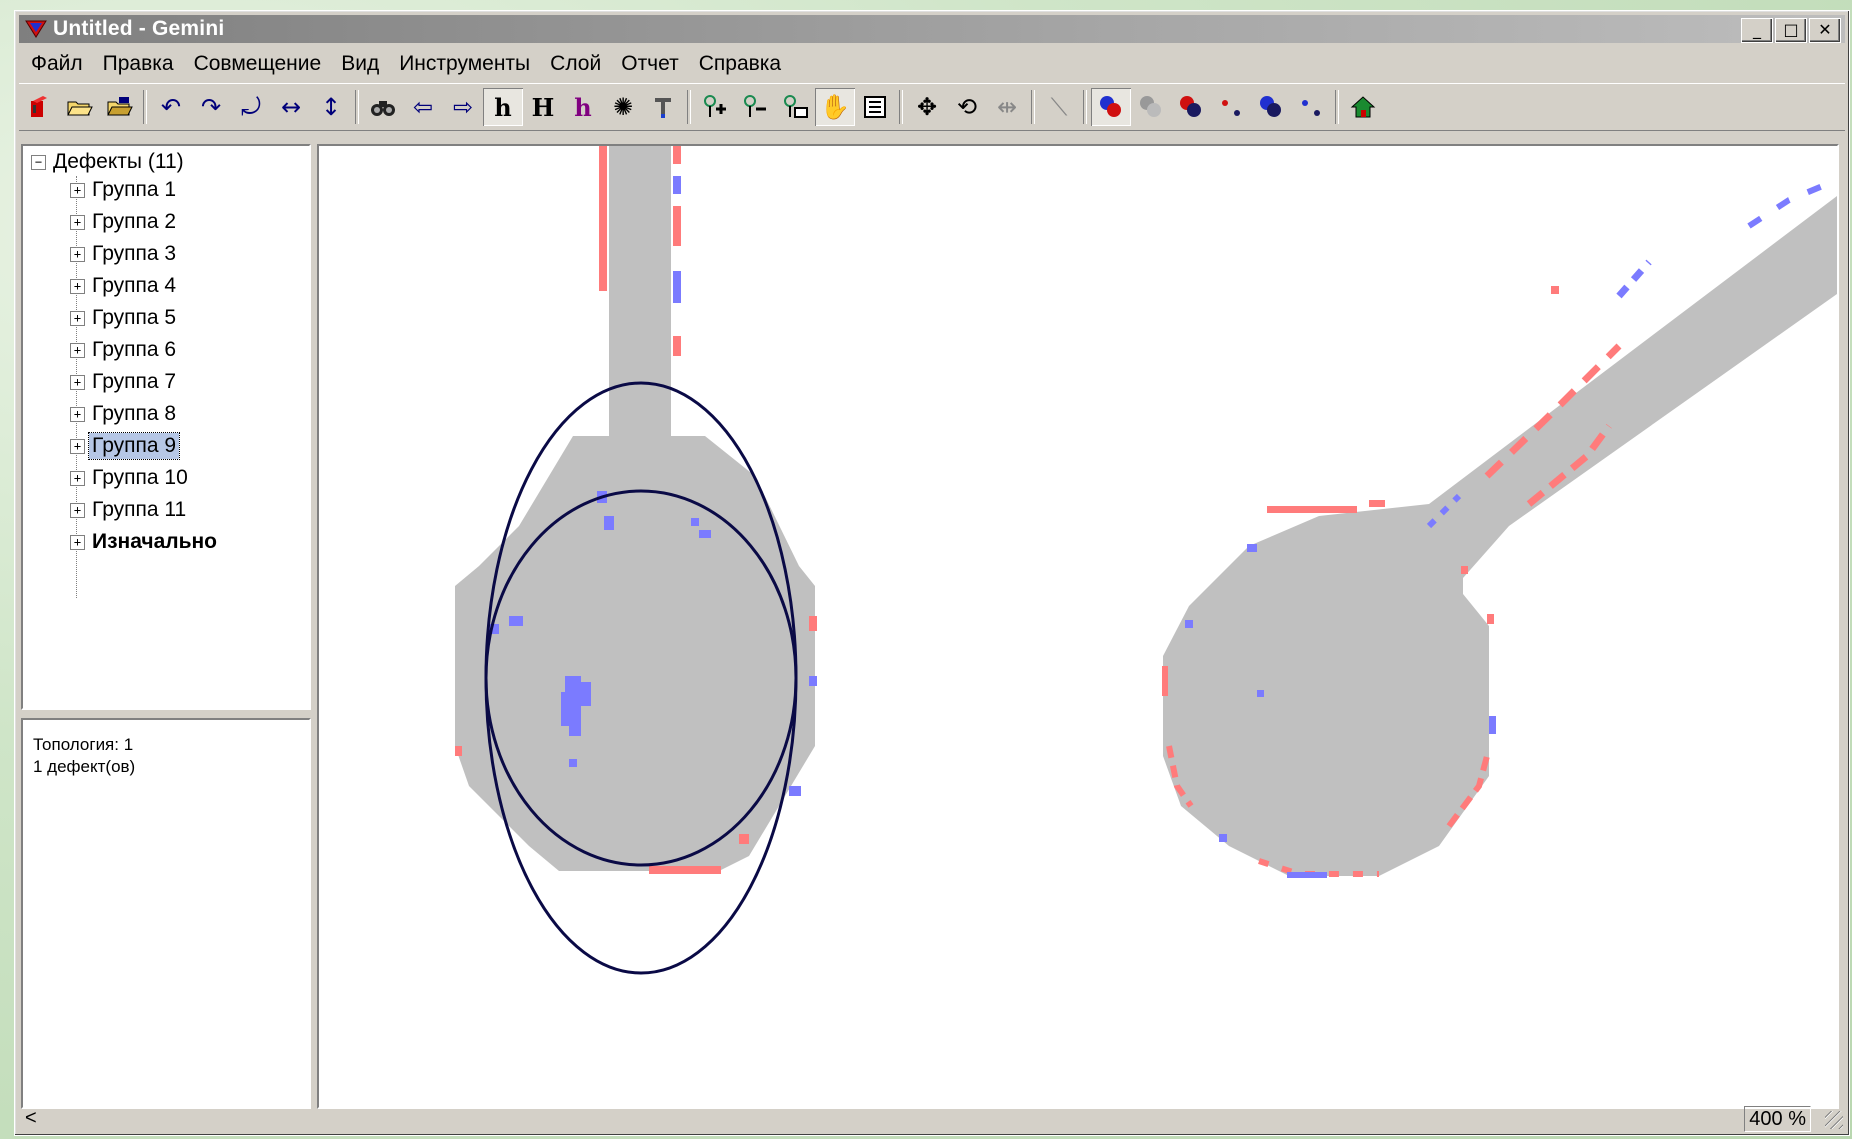 This screenshot has height=1139, width=1852. Describe the element at coordinates (383, 107) in the screenshot. I see `binoculars-icon` at that location.